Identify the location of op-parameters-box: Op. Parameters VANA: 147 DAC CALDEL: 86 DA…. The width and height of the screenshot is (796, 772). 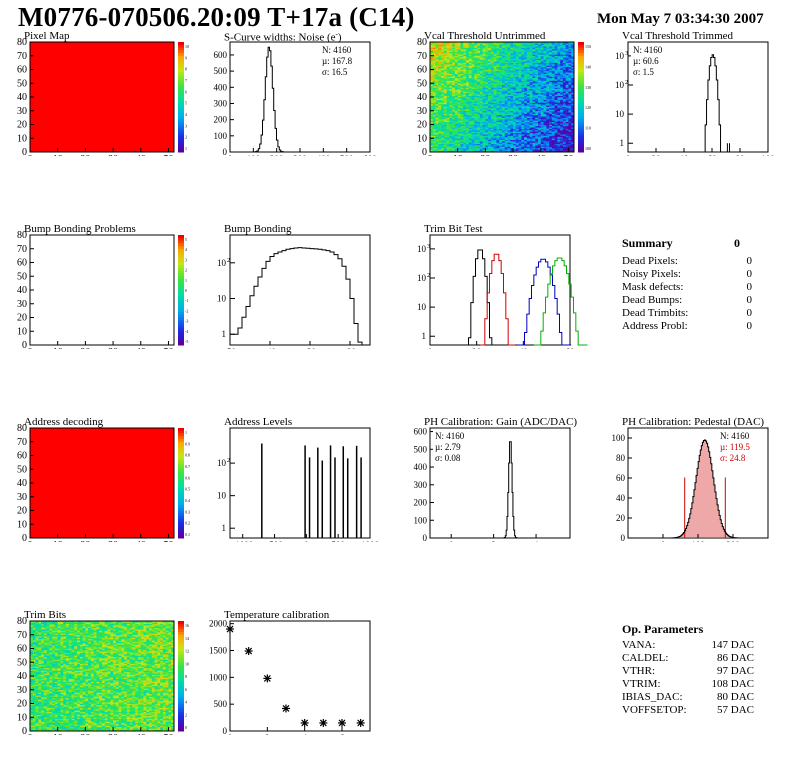
(688, 669).